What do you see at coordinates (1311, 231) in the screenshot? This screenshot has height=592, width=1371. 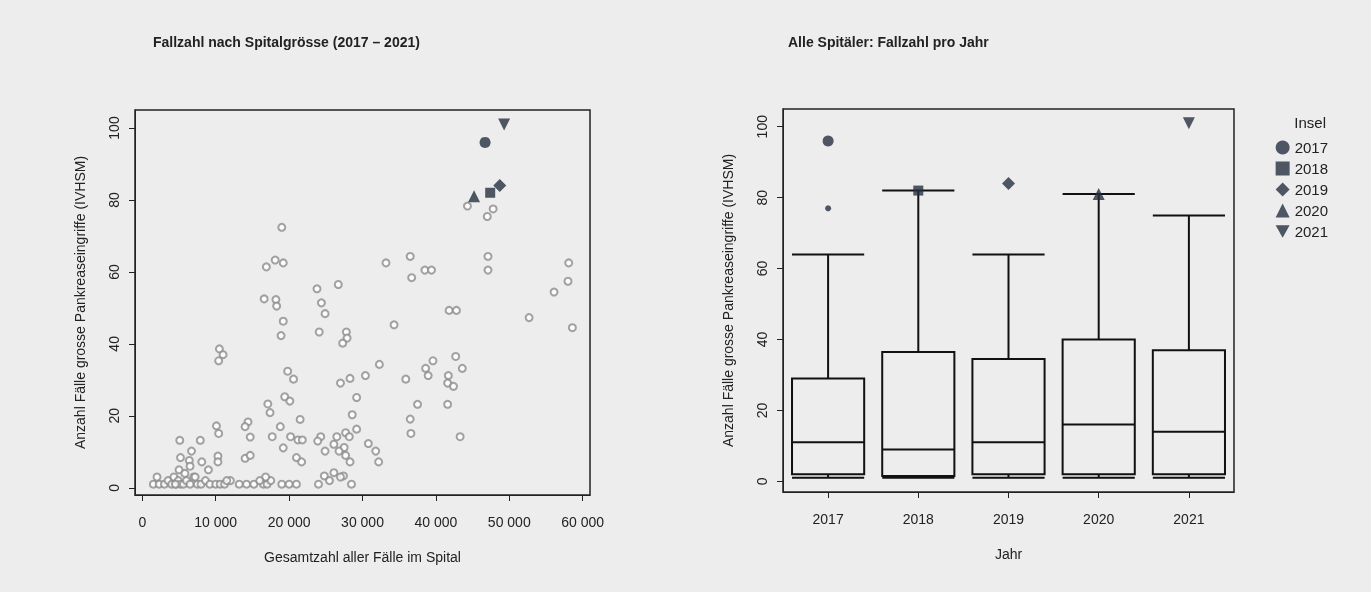 I see `legend-label: 2021` at bounding box center [1311, 231].